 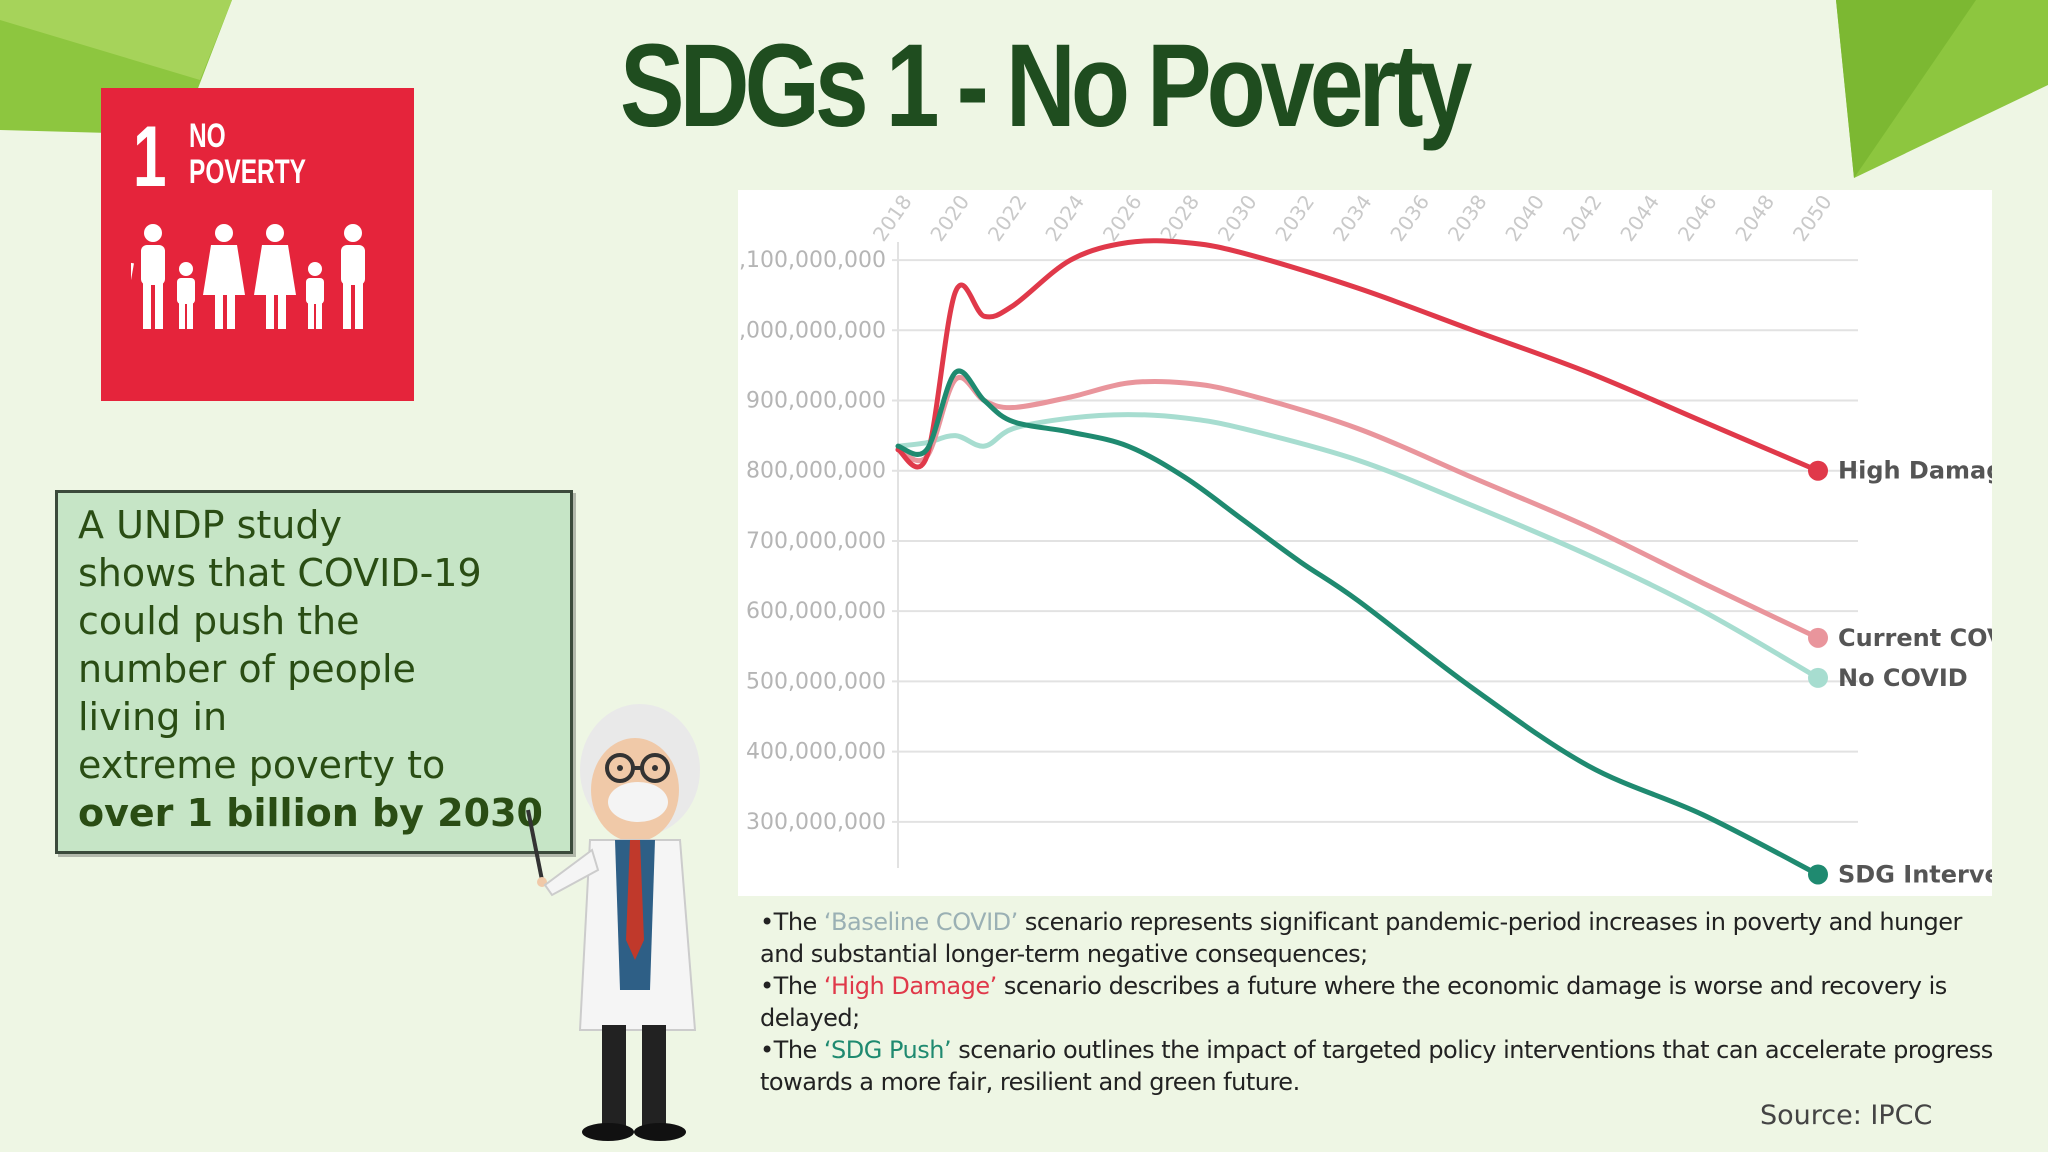 I want to click on y-tick-label: 1,100,000,000, so click(x=812, y=260).